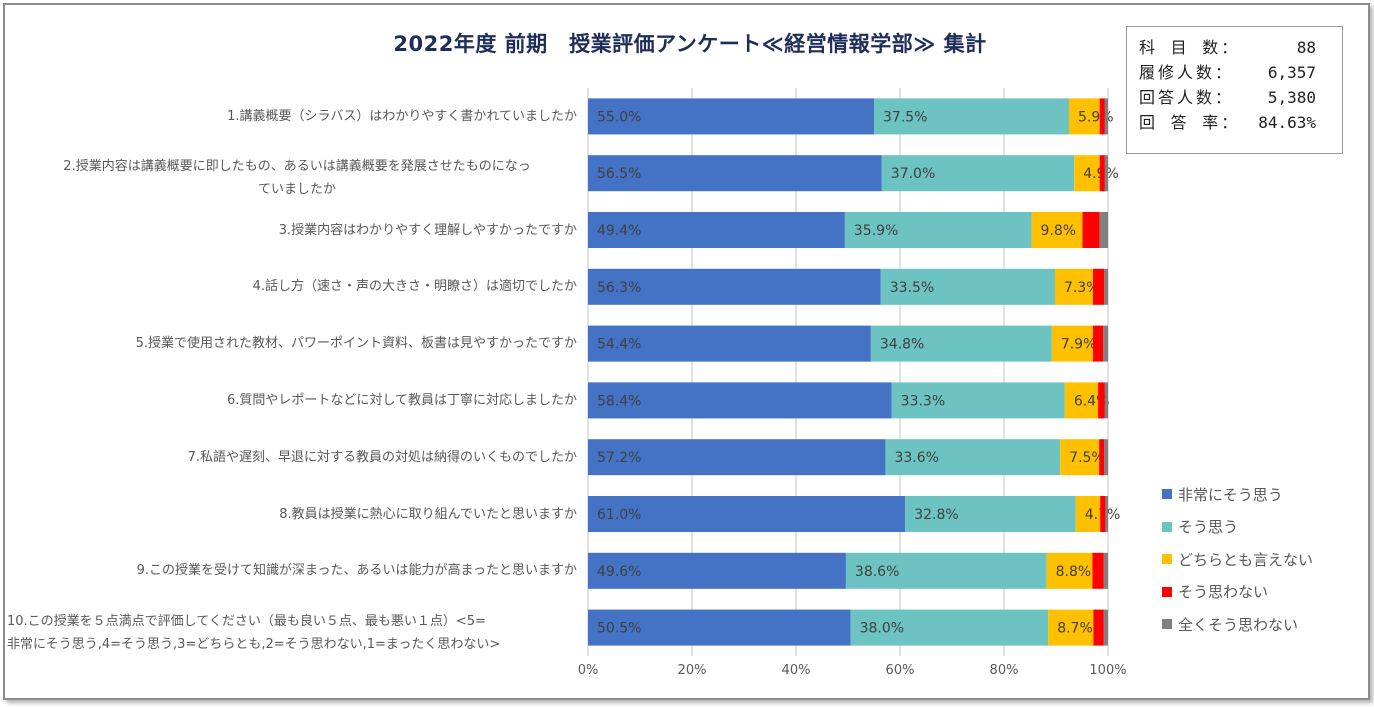 Image resolution: width=1374 pixels, height=707 pixels. Describe the element at coordinates (619, 288) in the screenshot. I see `data-label: 56.3%` at that location.